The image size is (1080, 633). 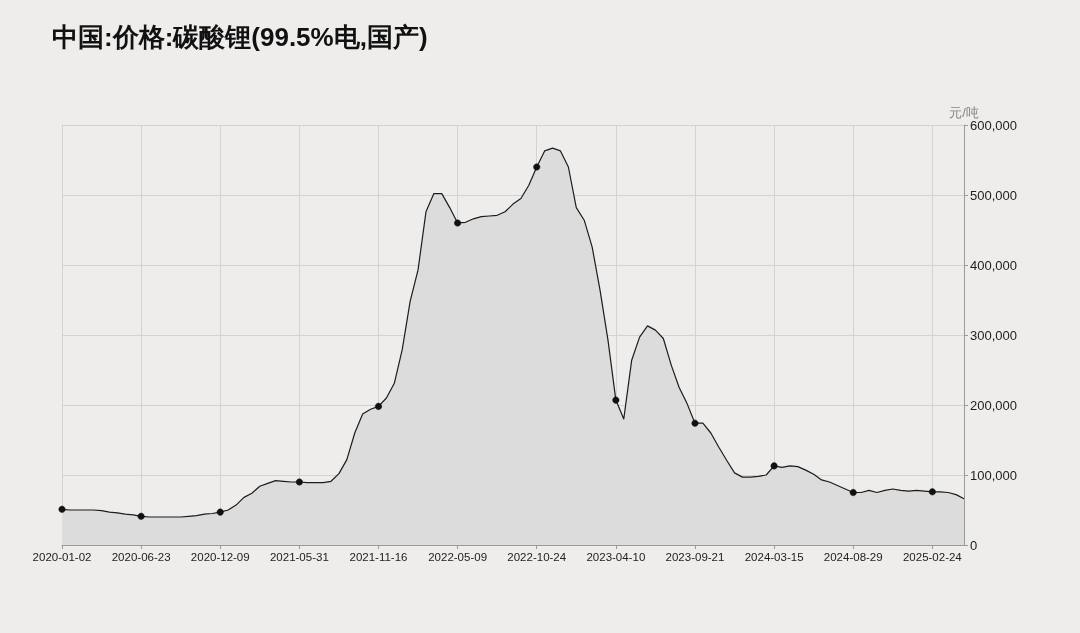 What do you see at coordinates (141, 557) in the screenshot?
I see `x-tick-label: 2020-06-23` at bounding box center [141, 557].